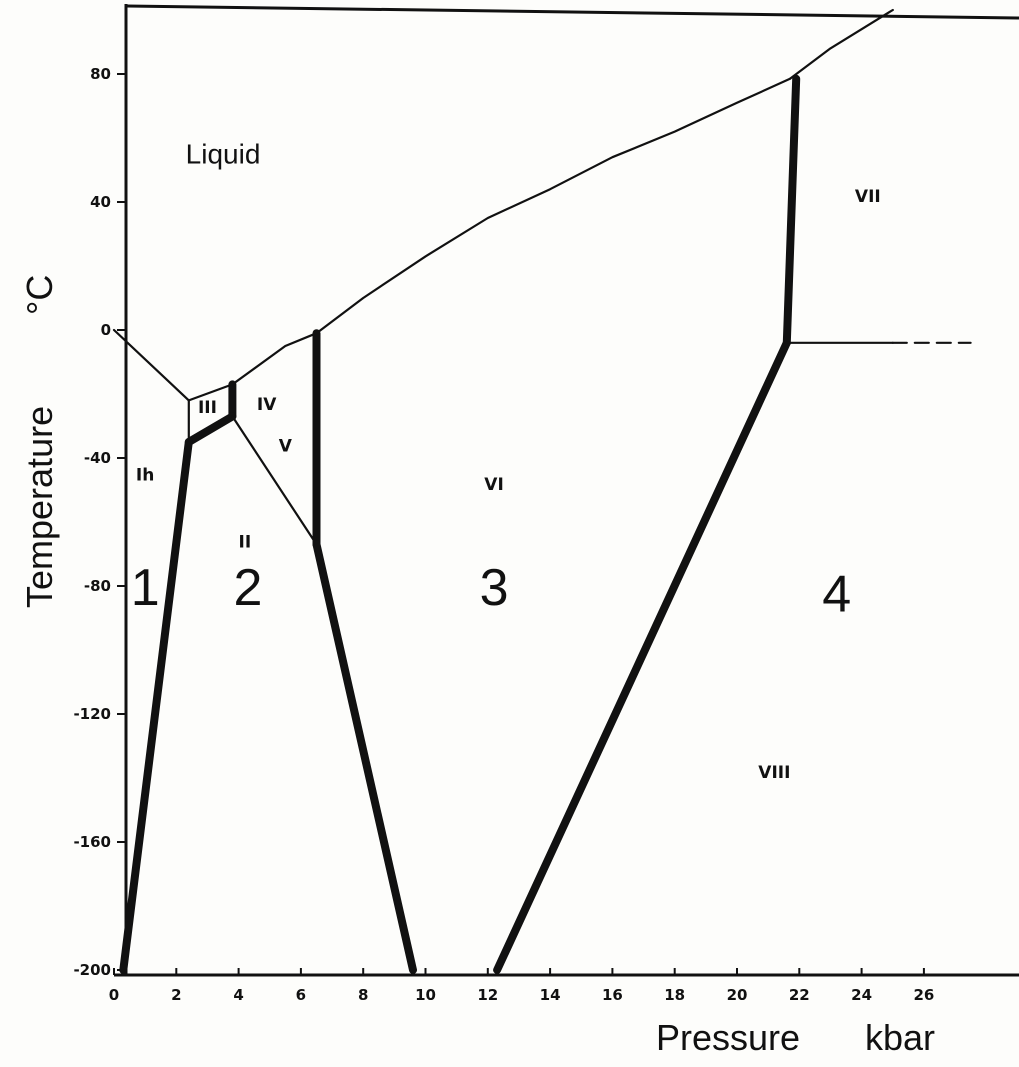 The width and height of the screenshot is (1019, 1067). What do you see at coordinates (774, 773) in the screenshot?
I see `phase-label: VIII` at bounding box center [774, 773].